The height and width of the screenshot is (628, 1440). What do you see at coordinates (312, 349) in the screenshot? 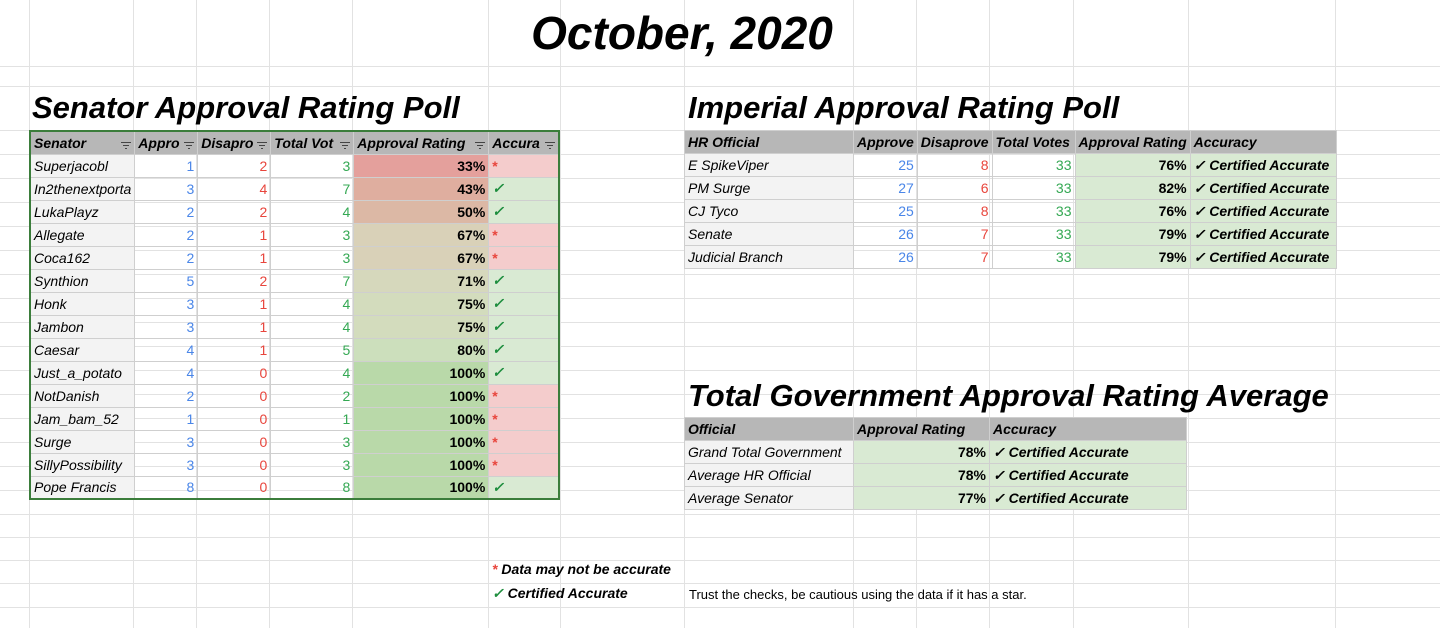
I see `total-votes-cell: 5` at bounding box center [312, 349].